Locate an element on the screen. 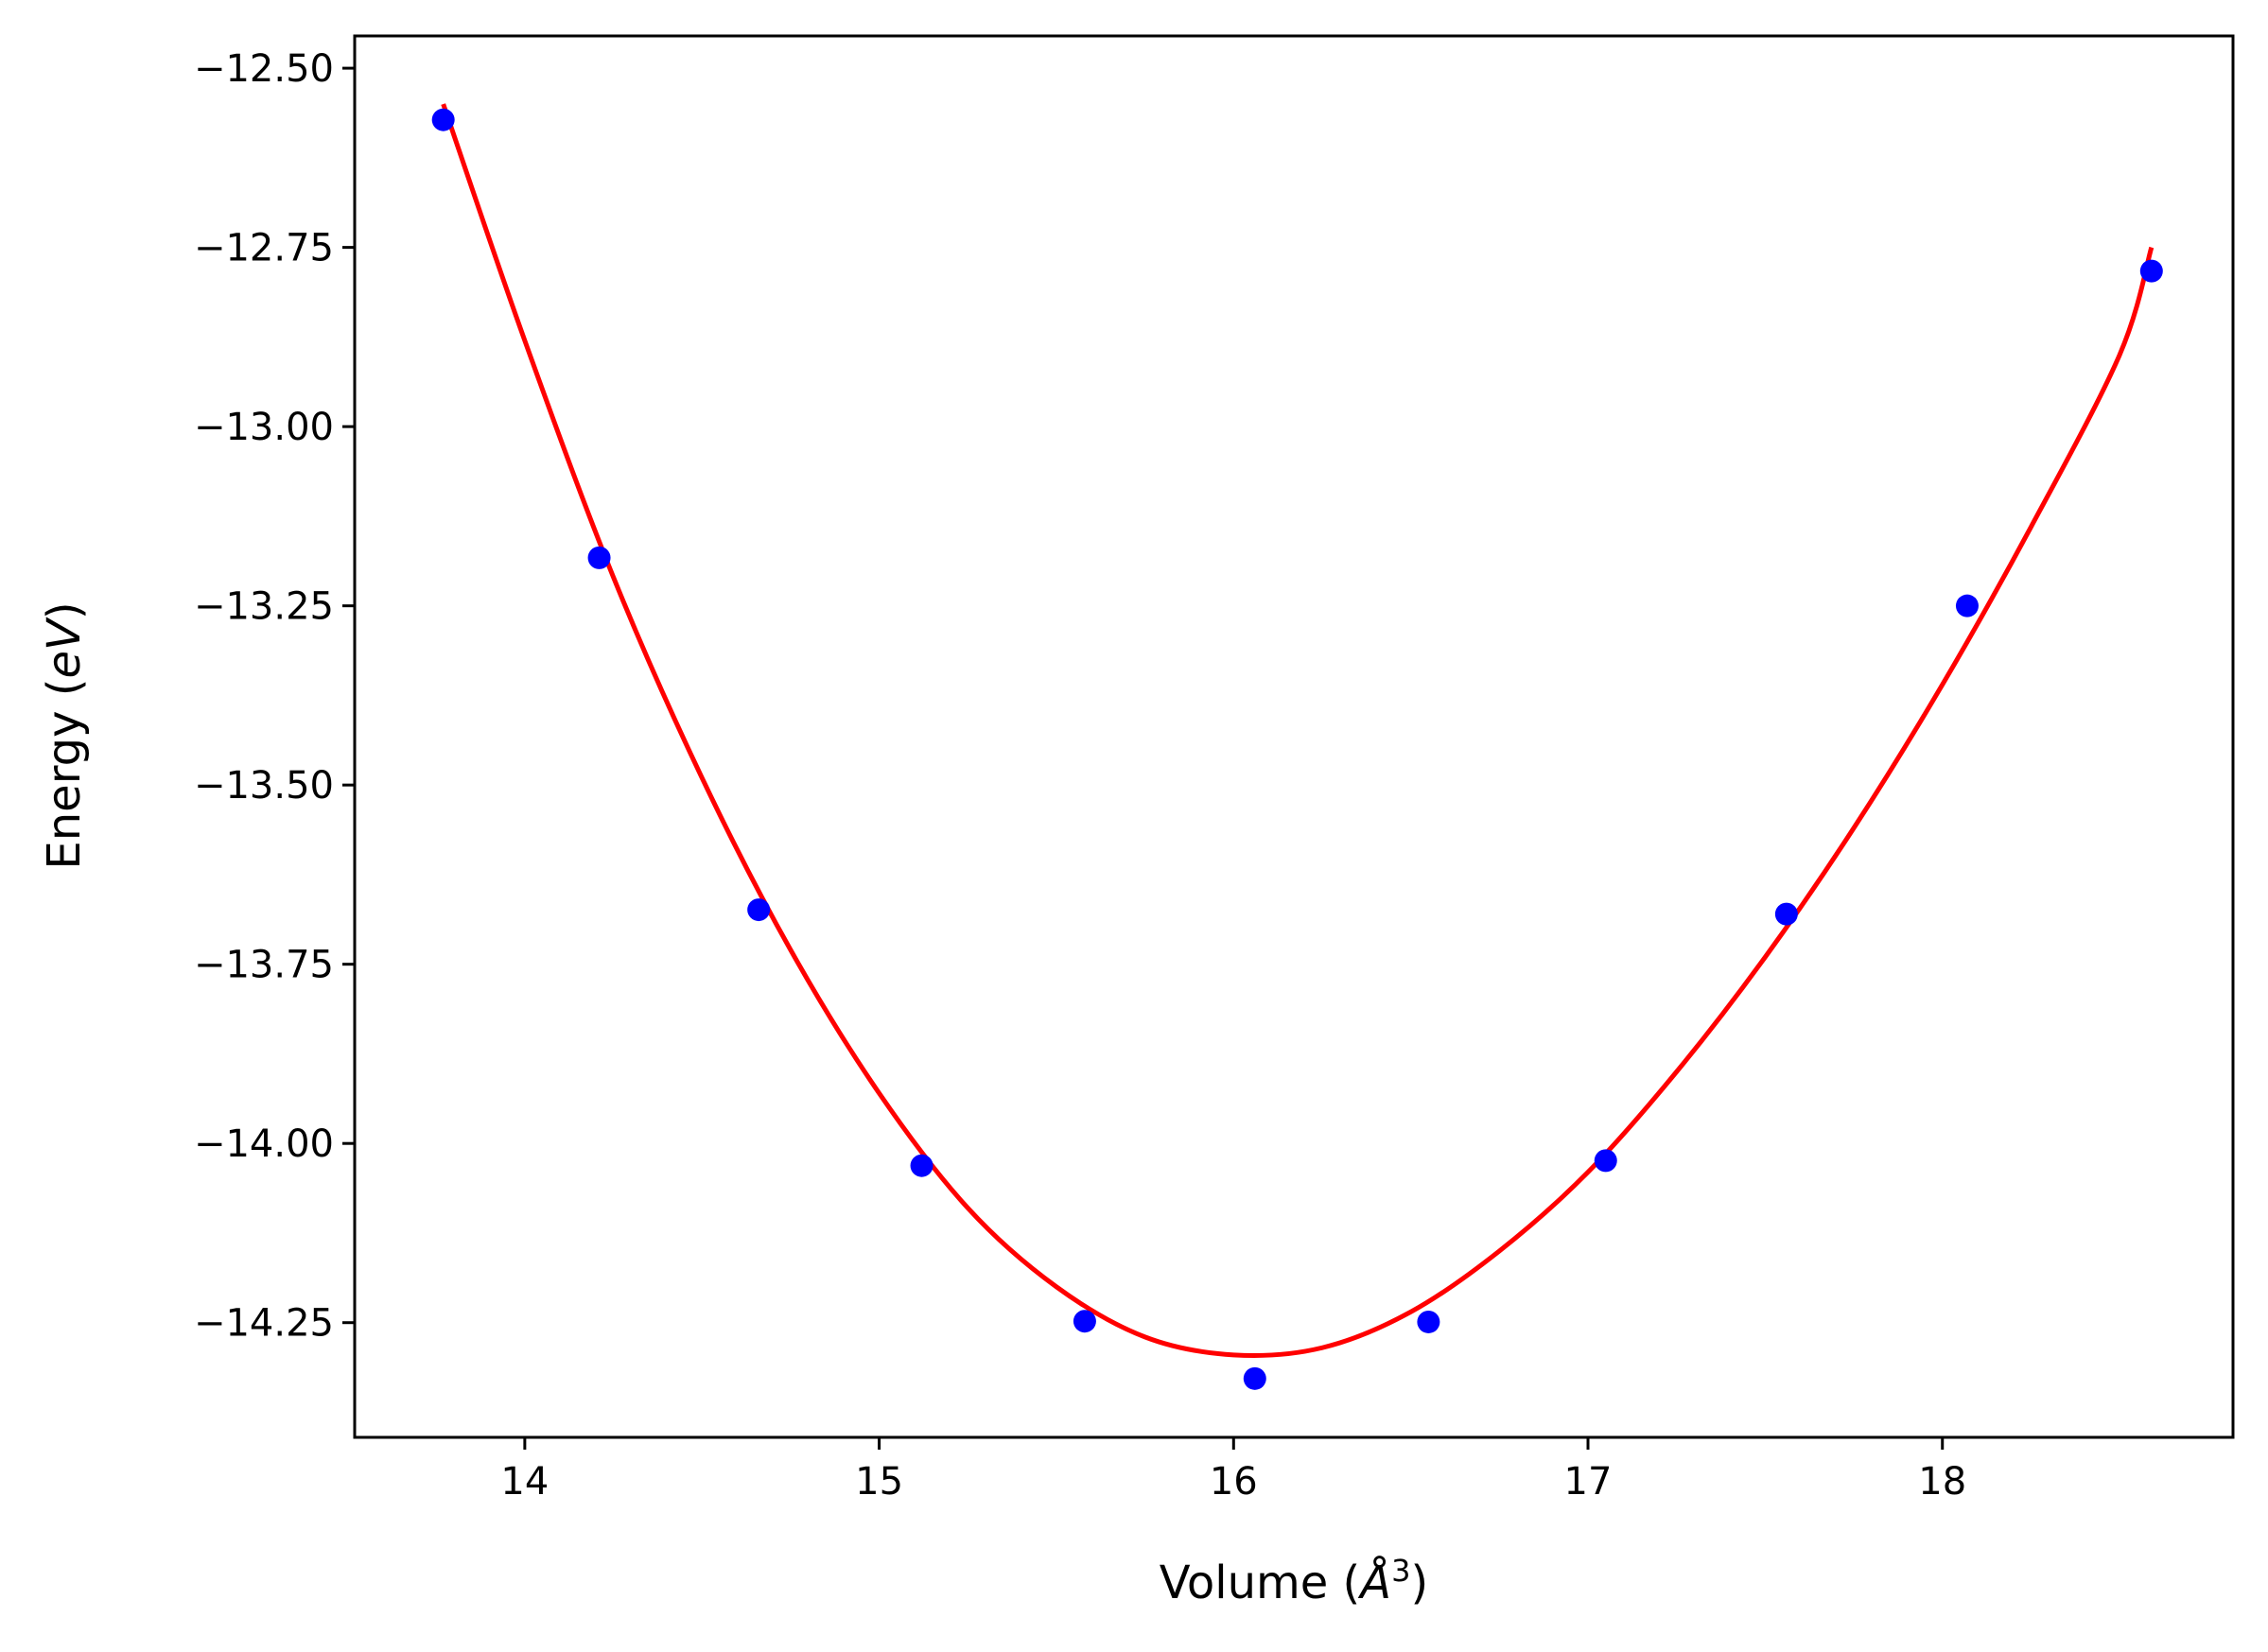 This screenshot has height=1652, width=2268. y-tick-label: −14.00 is located at coordinates (264, 1144).